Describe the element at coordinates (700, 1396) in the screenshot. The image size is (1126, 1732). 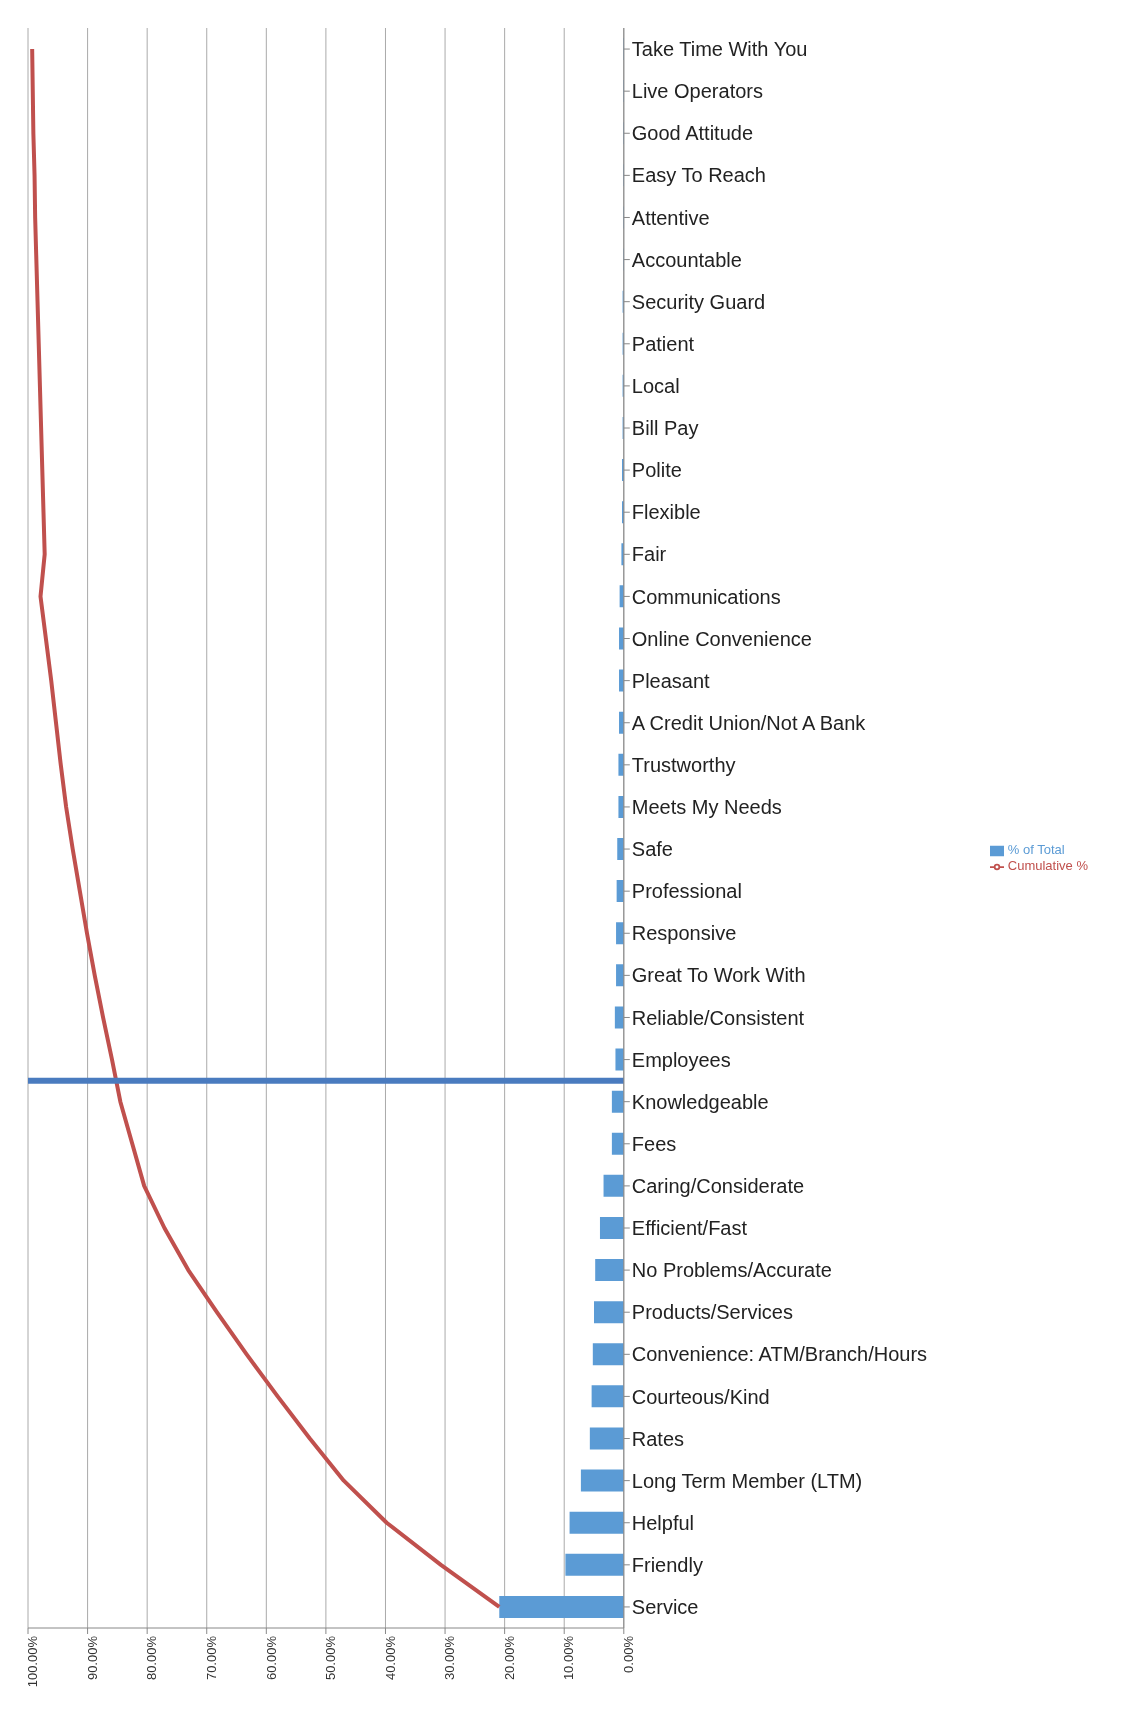
I see `y-tick-label: Courteous/Kind` at that location.